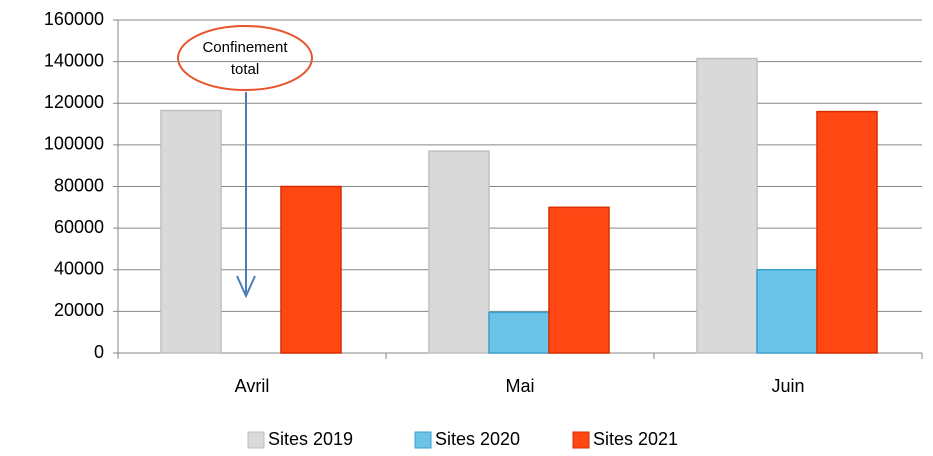  I want to click on annotation-text: total, so click(245, 69).